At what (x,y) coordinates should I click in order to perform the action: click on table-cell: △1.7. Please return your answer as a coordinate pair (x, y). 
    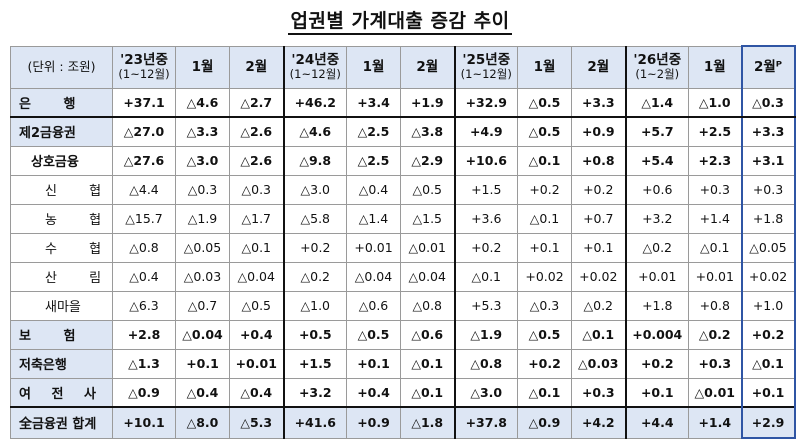
    Looking at the image, I should click on (256, 218).